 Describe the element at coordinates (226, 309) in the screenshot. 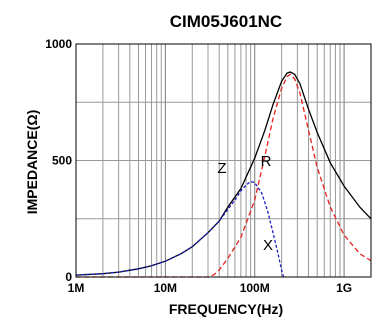

I see `x-axis-title: FREQUENCY(Hz)` at that location.